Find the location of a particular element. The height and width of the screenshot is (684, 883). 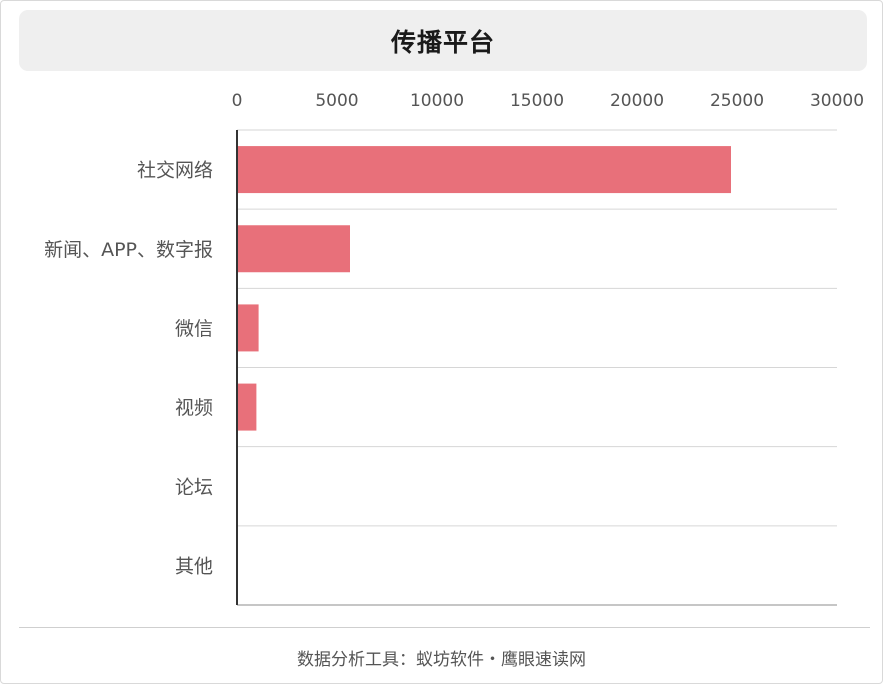

category-label: 视频 is located at coordinates (194, 408).